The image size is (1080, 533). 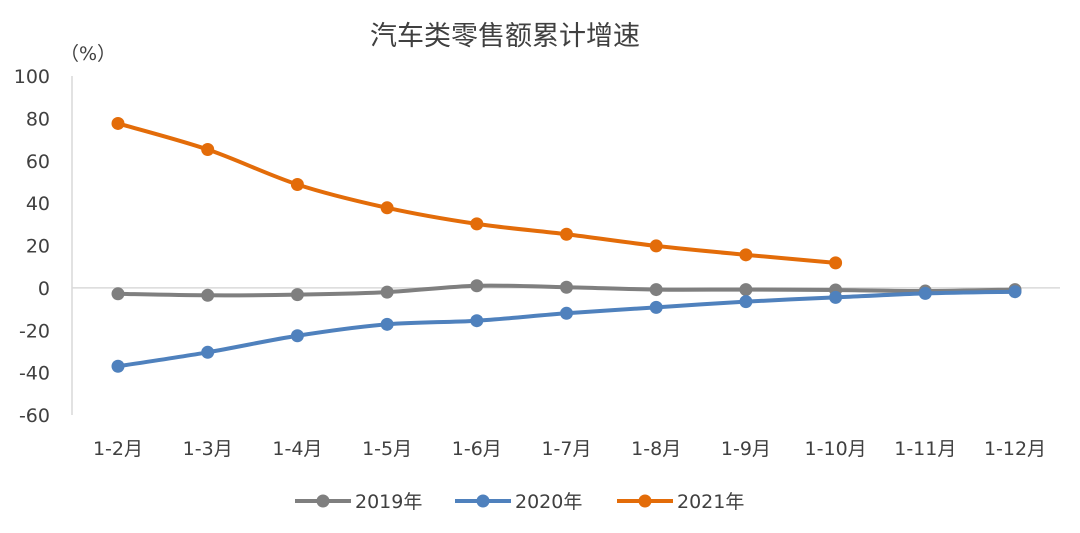 I want to click on y-tick-label: 100, so click(x=32, y=77).